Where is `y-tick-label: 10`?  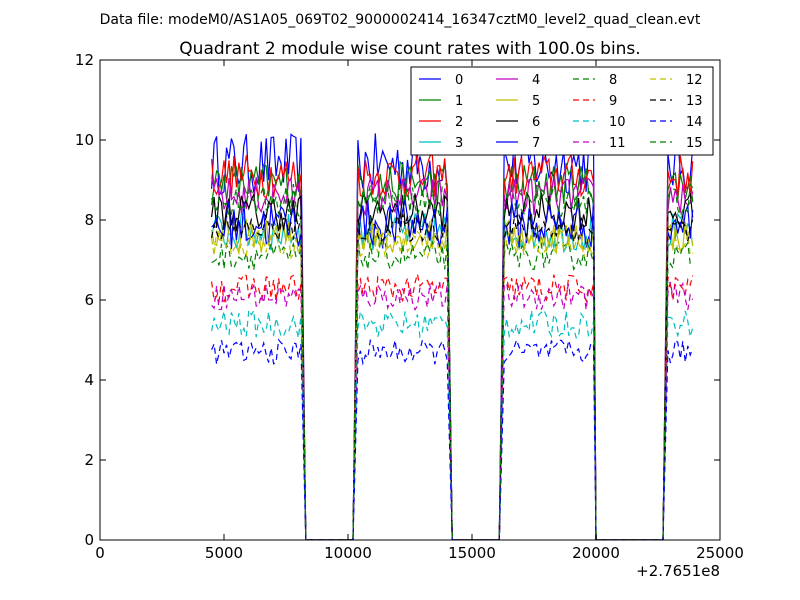
y-tick-label: 10 is located at coordinates (84, 140).